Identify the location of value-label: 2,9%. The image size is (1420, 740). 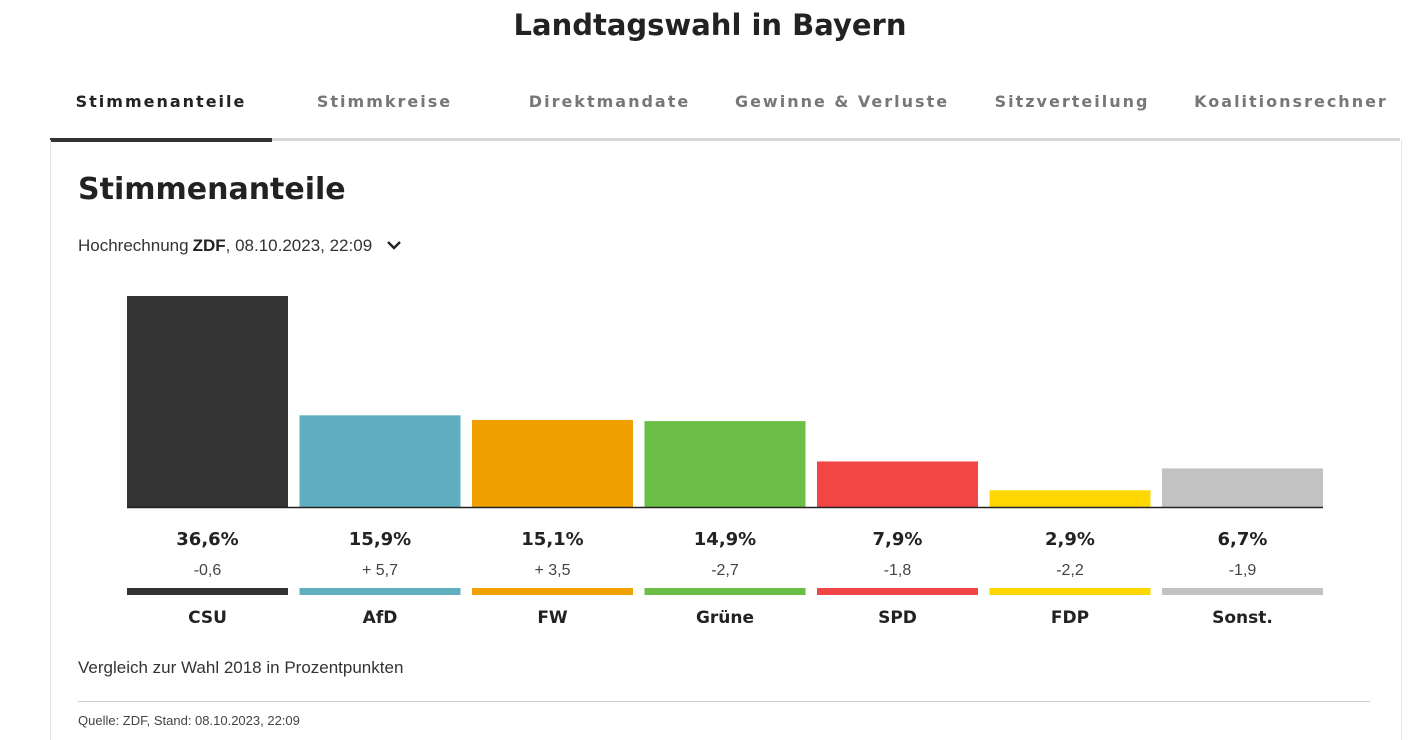
(1070, 539).